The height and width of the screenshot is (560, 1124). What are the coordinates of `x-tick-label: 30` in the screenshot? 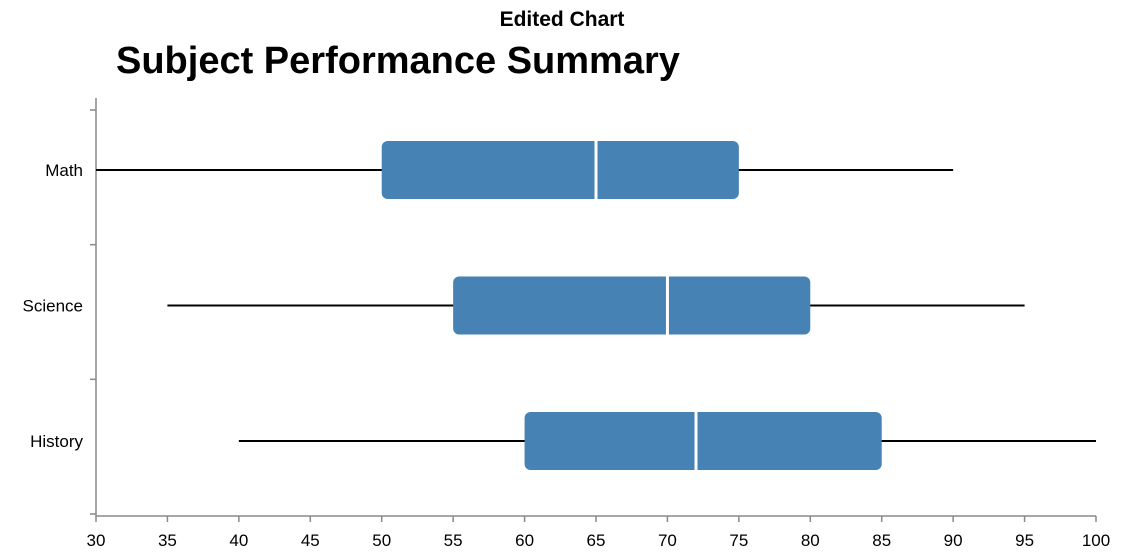 It's located at (96, 540).